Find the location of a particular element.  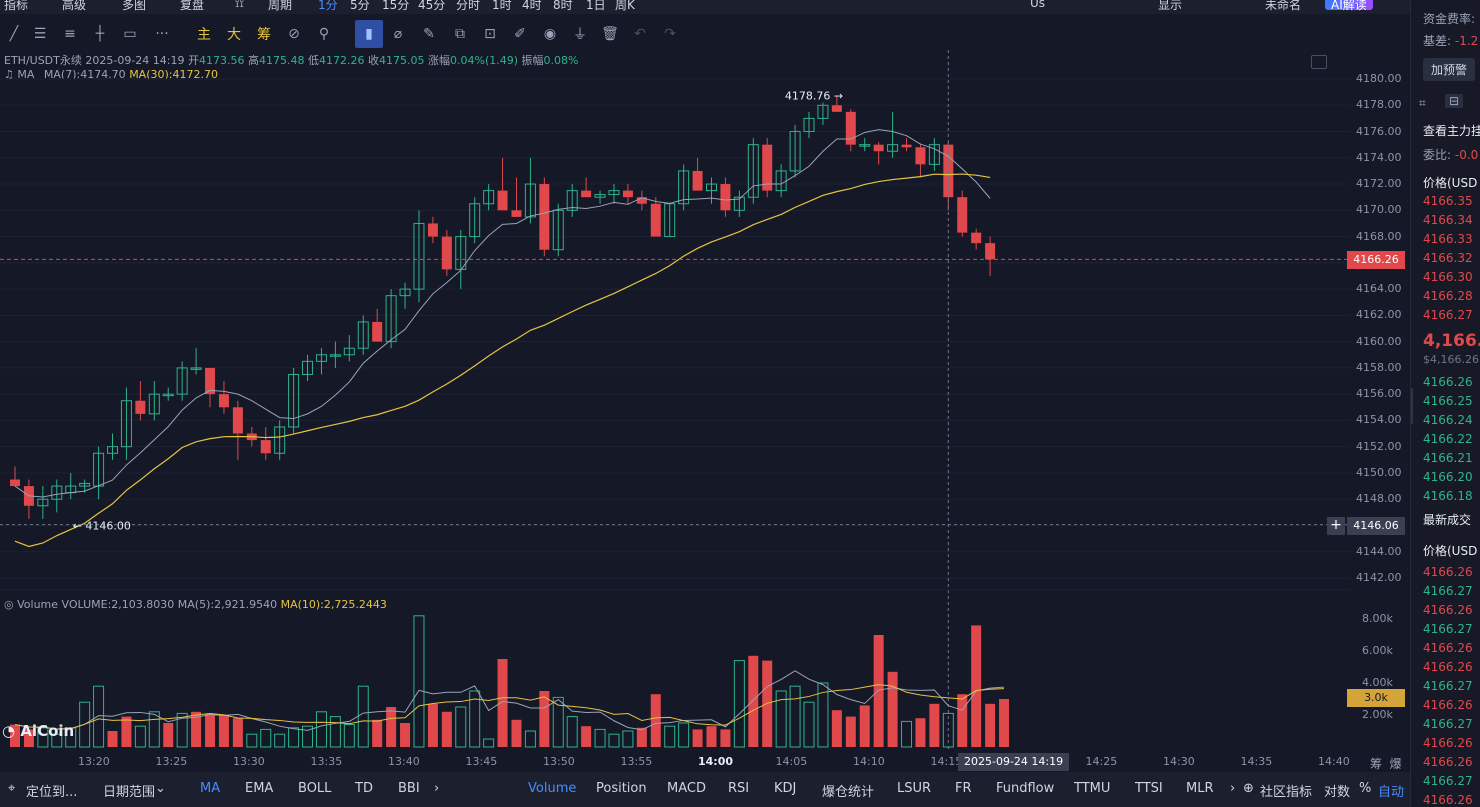

indicator-volume: Volume is located at coordinates (552, 788).